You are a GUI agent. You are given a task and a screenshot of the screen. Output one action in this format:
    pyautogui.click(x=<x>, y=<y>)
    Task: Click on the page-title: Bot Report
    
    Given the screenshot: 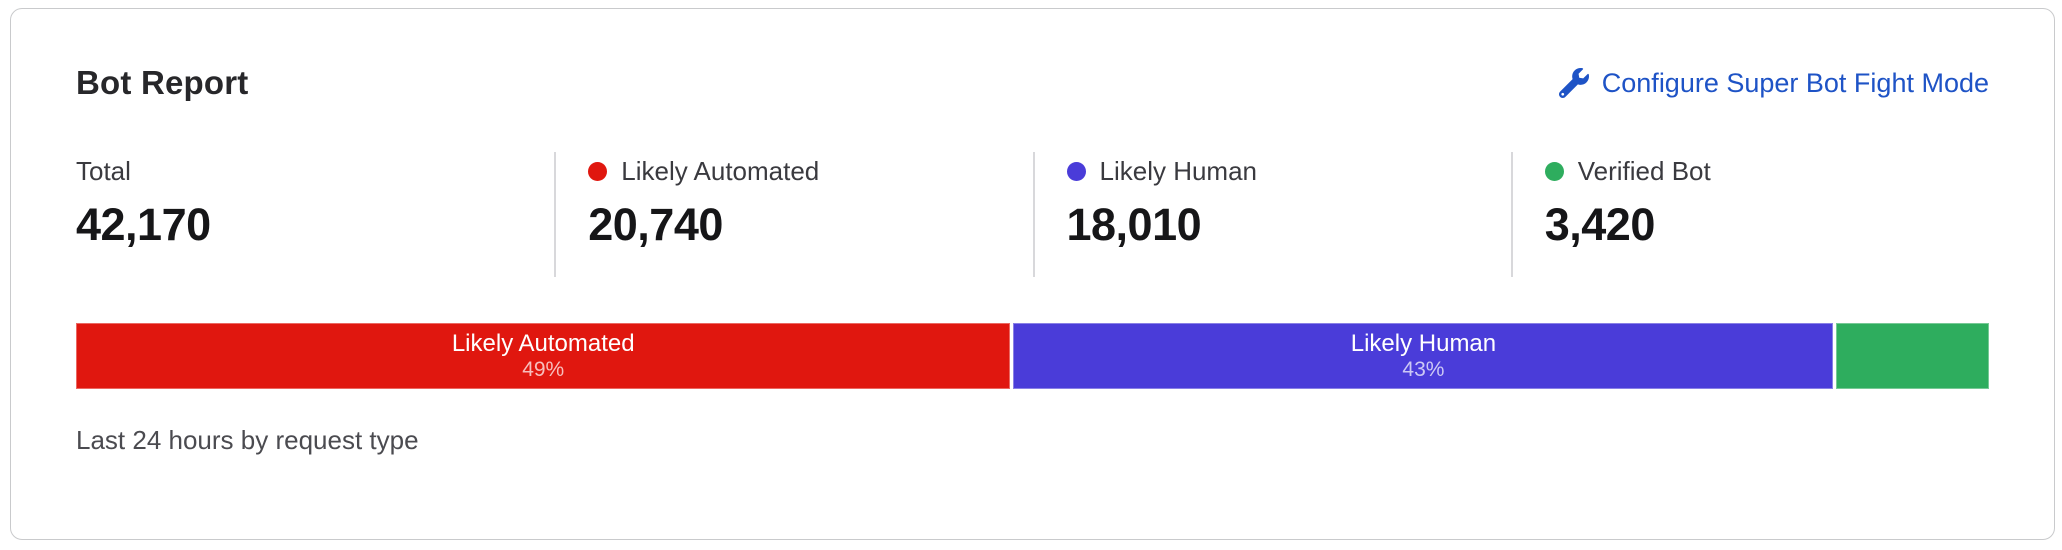 What is the action you would take?
    pyautogui.click(x=162, y=82)
    